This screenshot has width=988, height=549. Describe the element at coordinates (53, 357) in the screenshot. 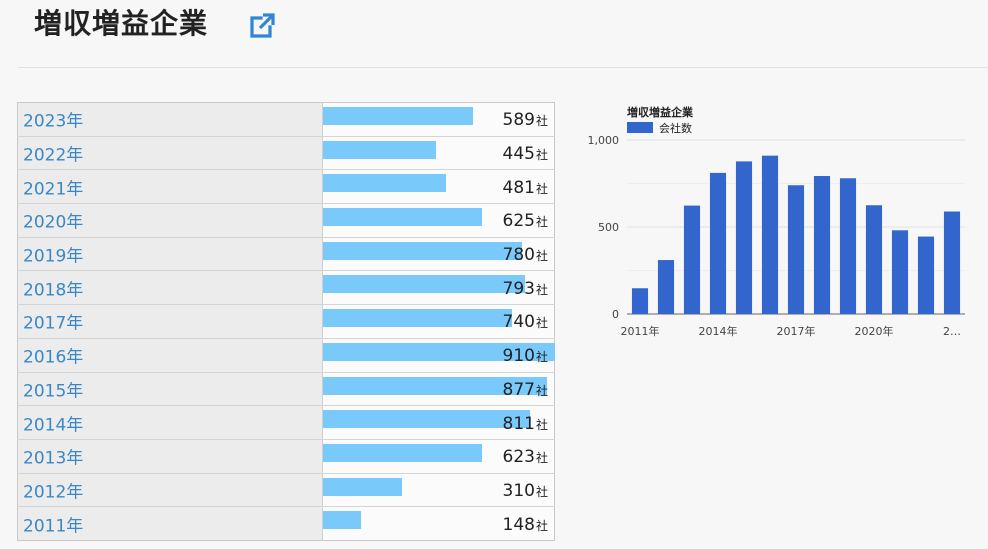

I see `year-link: 2016年` at that location.